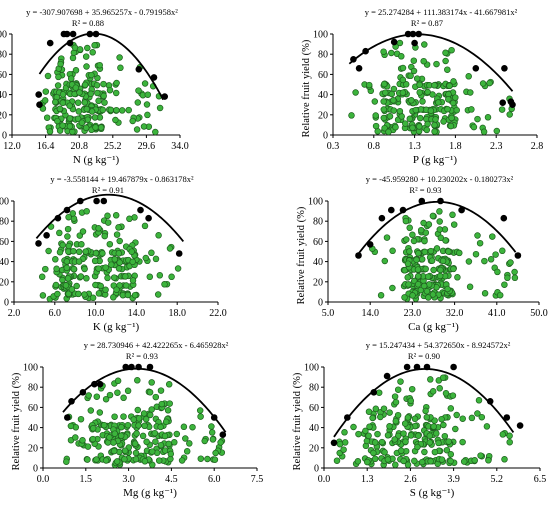  I want to click on x-tick-label: 4.5, so click(171, 479).